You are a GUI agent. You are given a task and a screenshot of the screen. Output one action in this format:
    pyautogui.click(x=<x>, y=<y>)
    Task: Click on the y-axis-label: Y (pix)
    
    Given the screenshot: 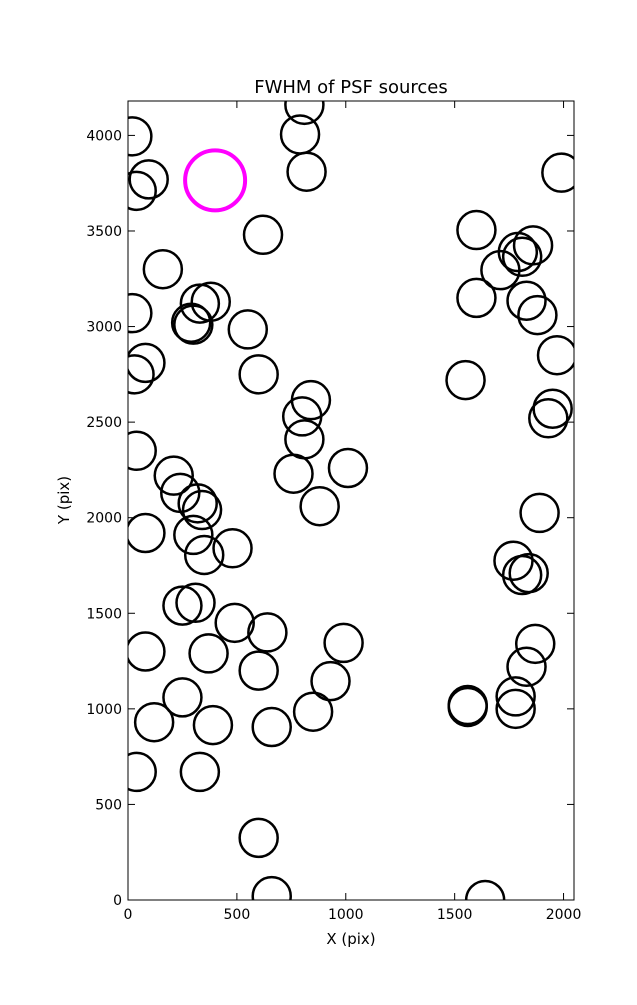 What is the action you would take?
    pyautogui.click(x=64, y=500)
    